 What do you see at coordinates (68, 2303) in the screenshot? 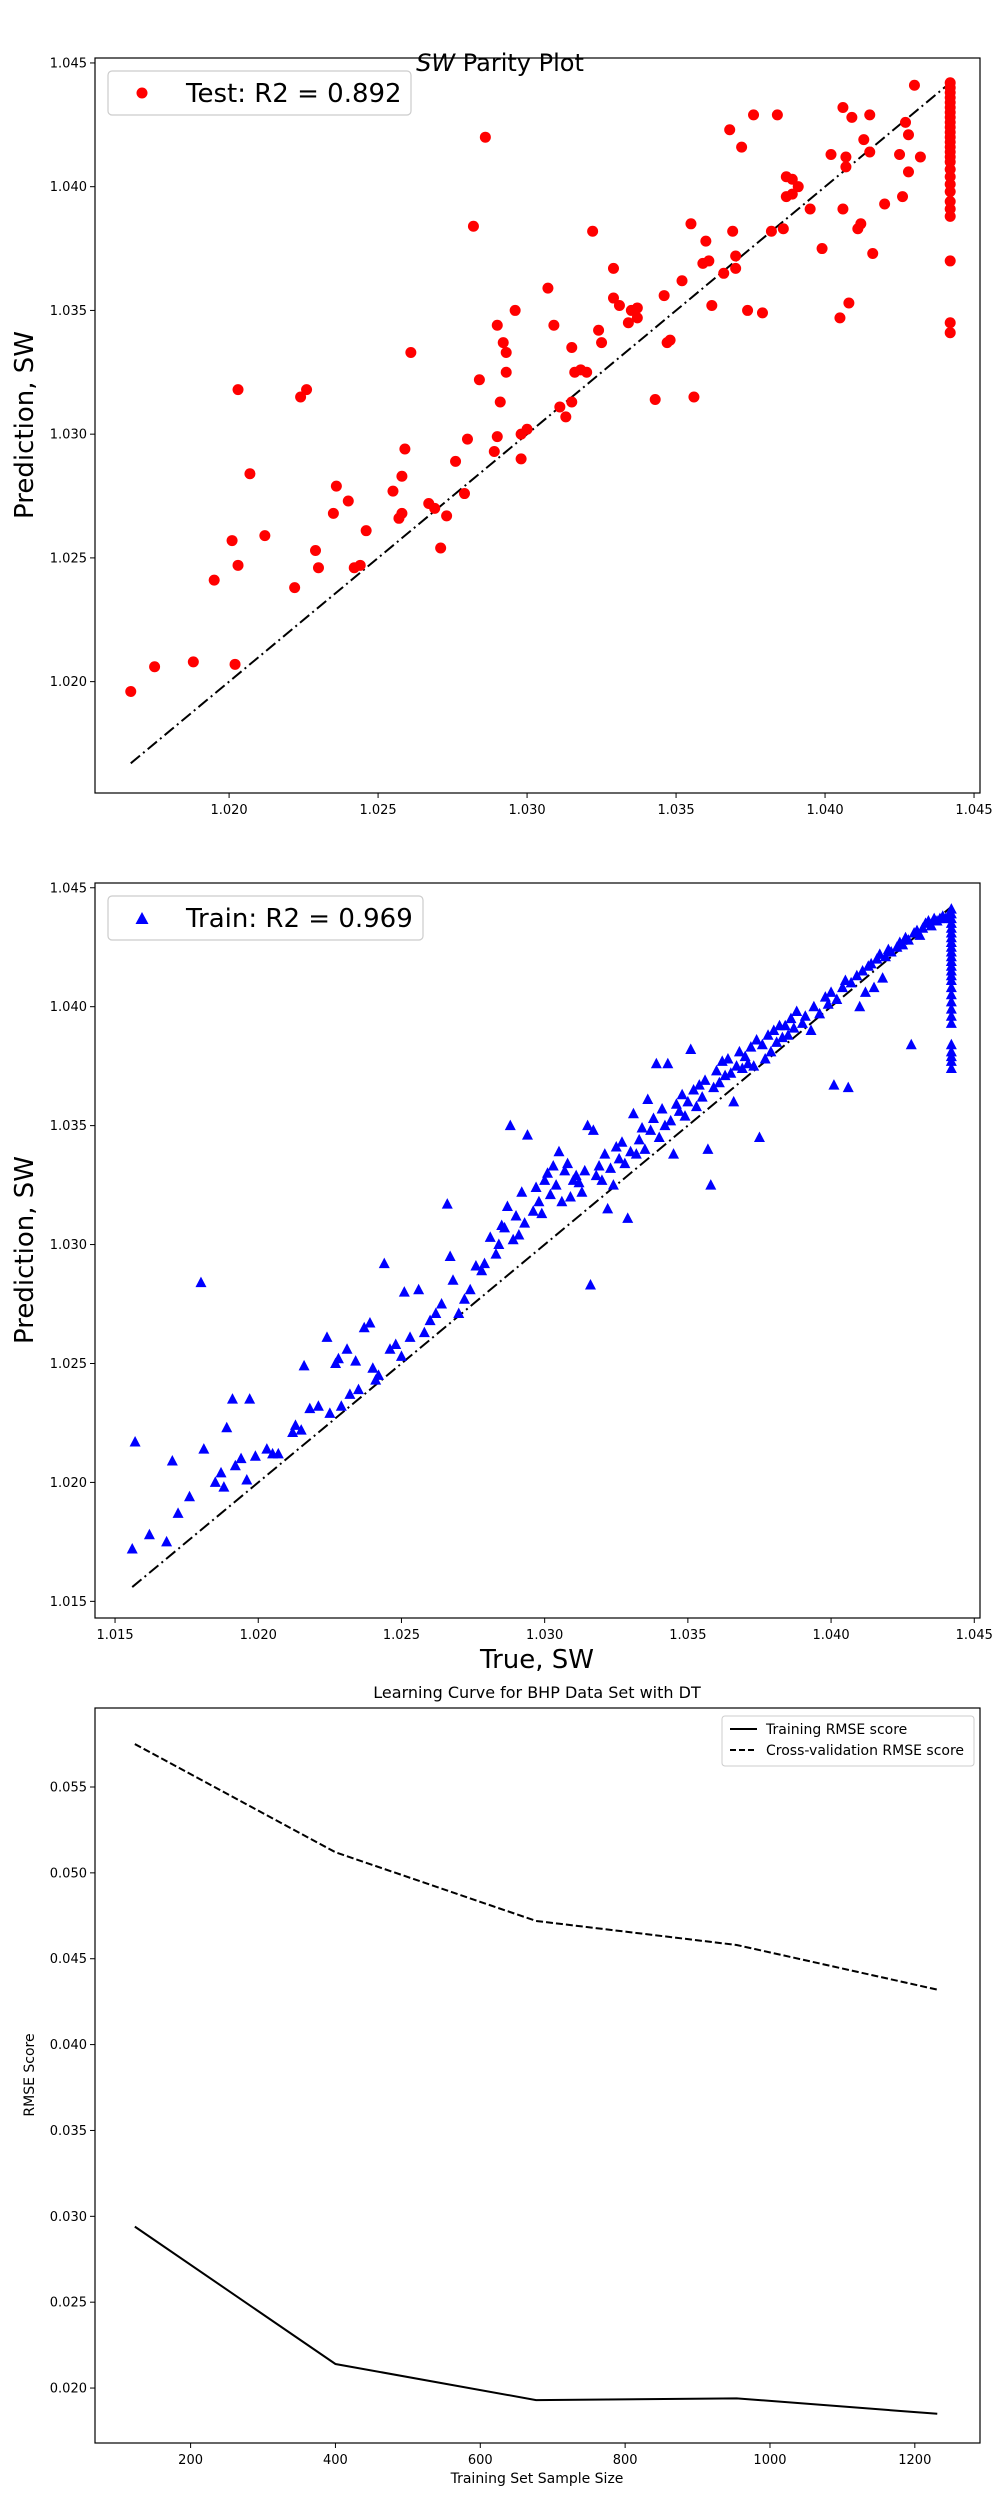
I see `y-tick-label: 0.025` at bounding box center [68, 2303].